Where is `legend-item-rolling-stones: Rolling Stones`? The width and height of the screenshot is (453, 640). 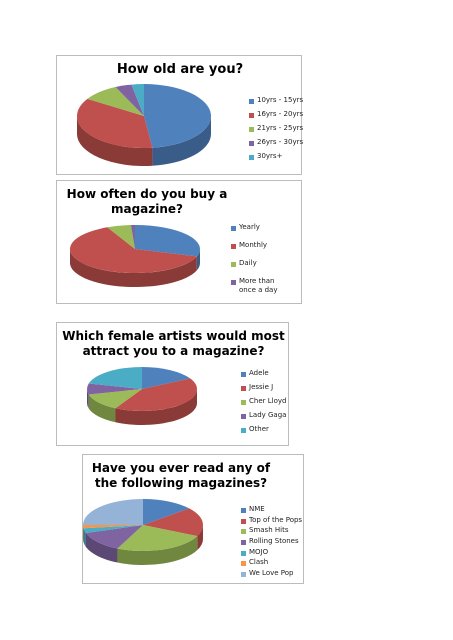 legend-item-rolling-stones: Rolling Stones is located at coordinates (275, 542).